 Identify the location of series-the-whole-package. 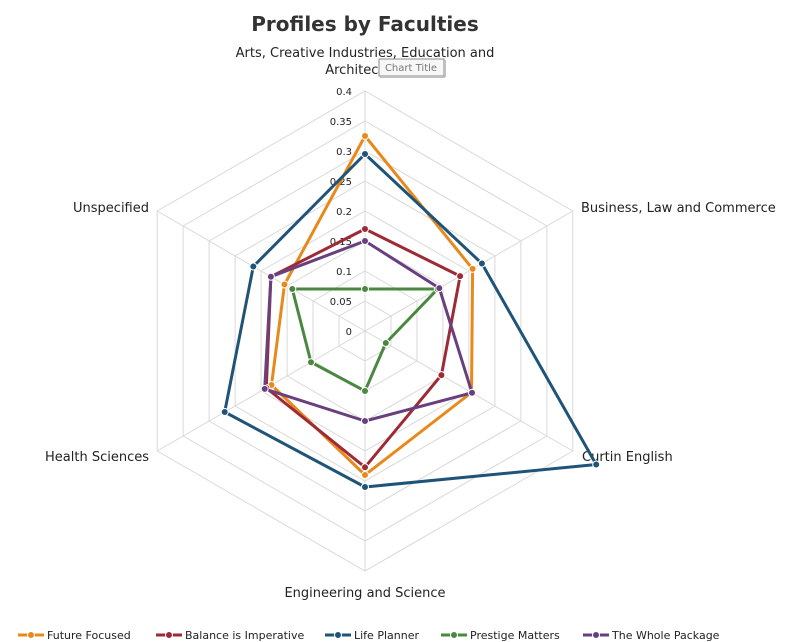
(368, 331).